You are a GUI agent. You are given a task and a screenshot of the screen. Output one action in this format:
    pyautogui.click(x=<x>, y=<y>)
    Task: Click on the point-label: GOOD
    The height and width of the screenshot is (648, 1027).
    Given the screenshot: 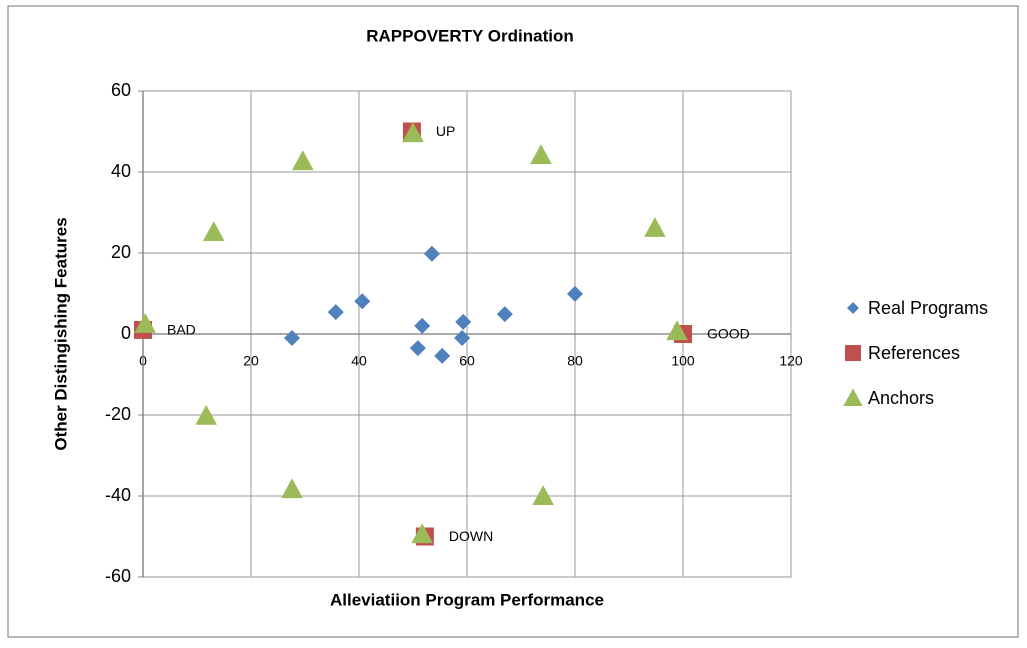 What is the action you would take?
    pyautogui.click(x=728, y=334)
    